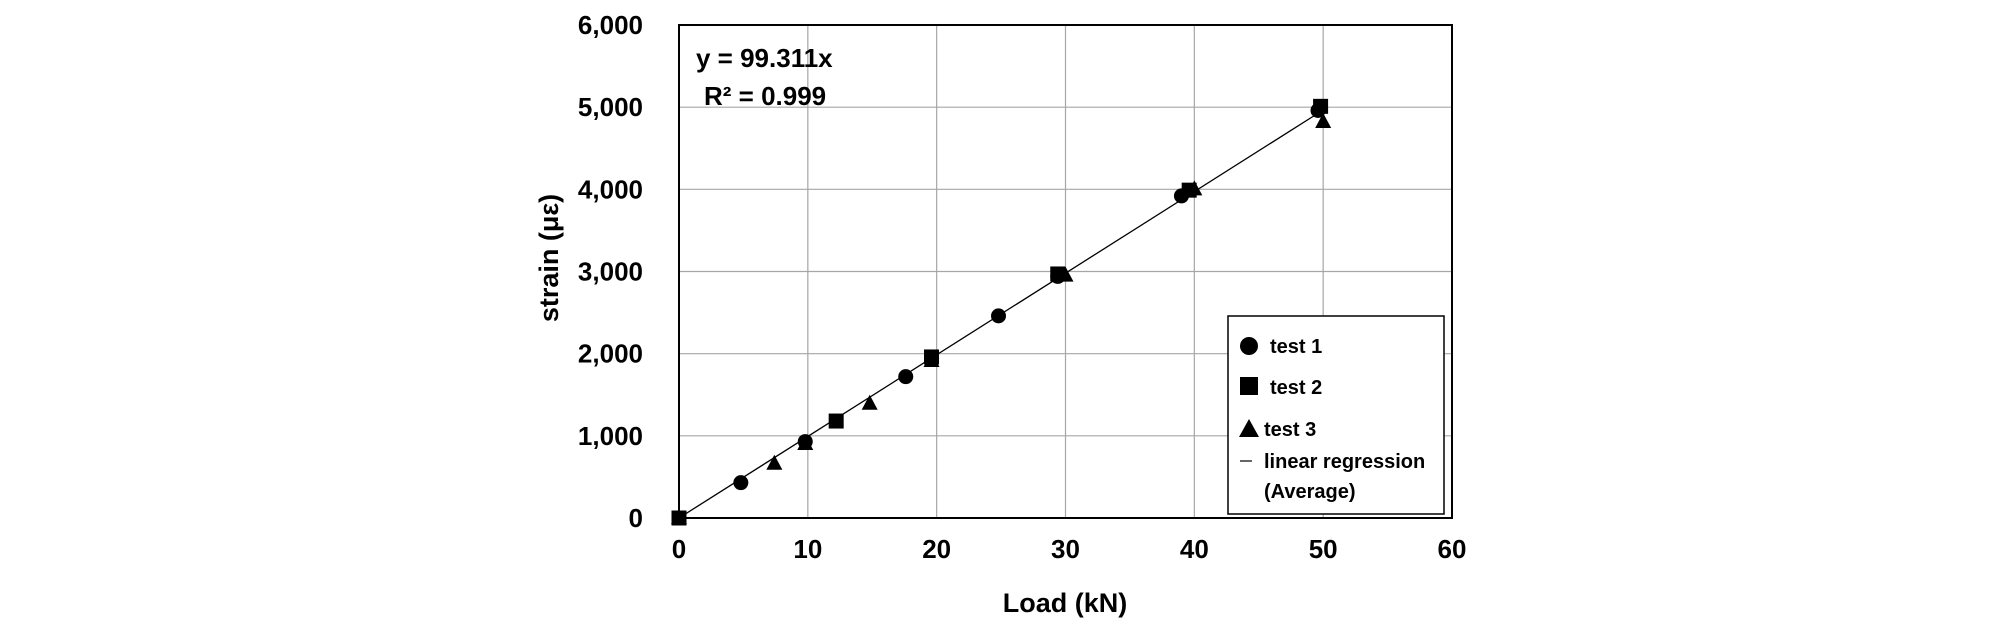 The height and width of the screenshot is (637, 2008). Describe the element at coordinates (549, 258) in the screenshot. I see `y-axis-title: strain (με)` at that location.